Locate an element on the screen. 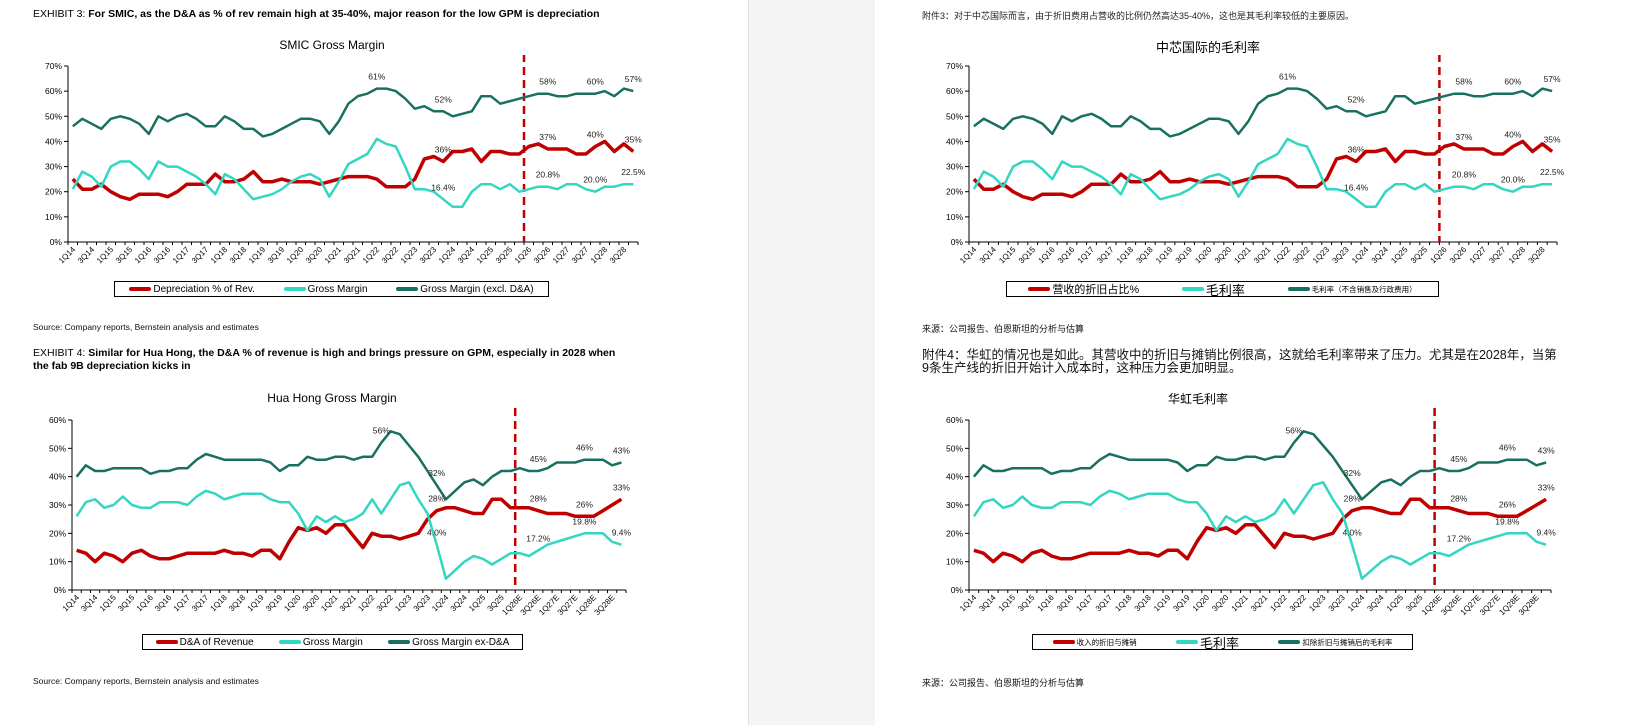  x-tick-label: 3Q23 is located at coordinates (1341, 255).